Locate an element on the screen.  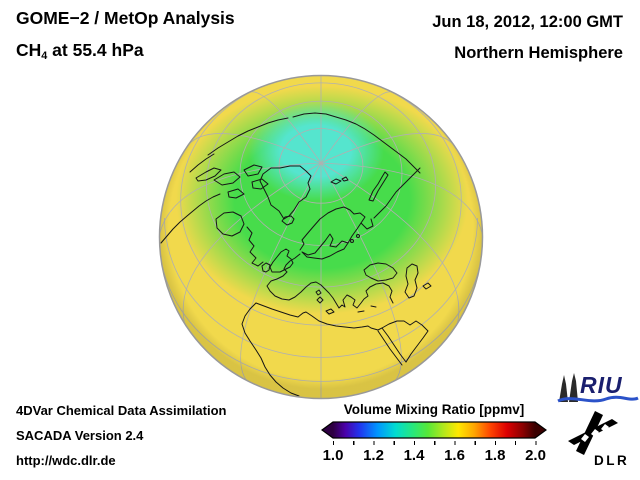
riu-label: RIU is located at coordinates (601, 385).